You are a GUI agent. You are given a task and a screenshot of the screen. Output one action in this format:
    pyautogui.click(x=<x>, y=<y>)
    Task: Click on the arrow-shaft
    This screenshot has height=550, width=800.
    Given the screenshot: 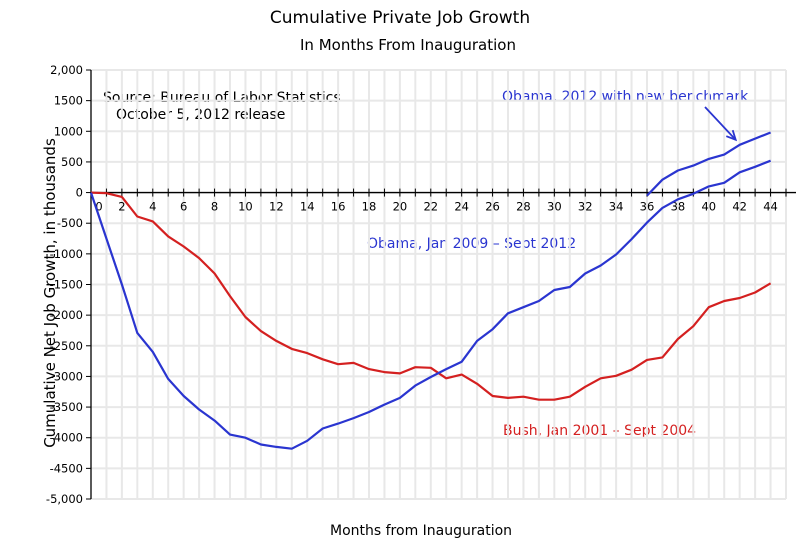 What is the action you would take?
    pyautogui.click(x=720, y=123)
    